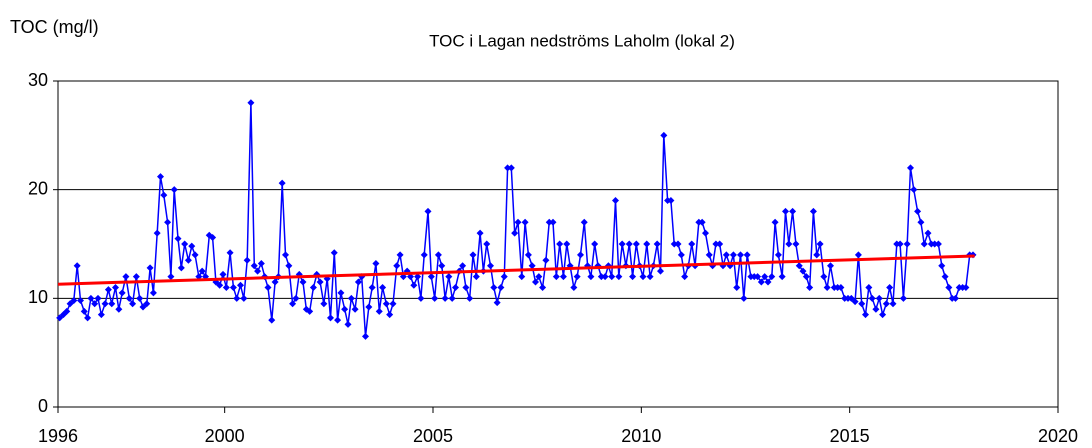 This screenshot has width=1092, height=448. What do you see at coordinates (516, 270) in the screenshot?
I see `series-line` at bounding box center [516, 270].